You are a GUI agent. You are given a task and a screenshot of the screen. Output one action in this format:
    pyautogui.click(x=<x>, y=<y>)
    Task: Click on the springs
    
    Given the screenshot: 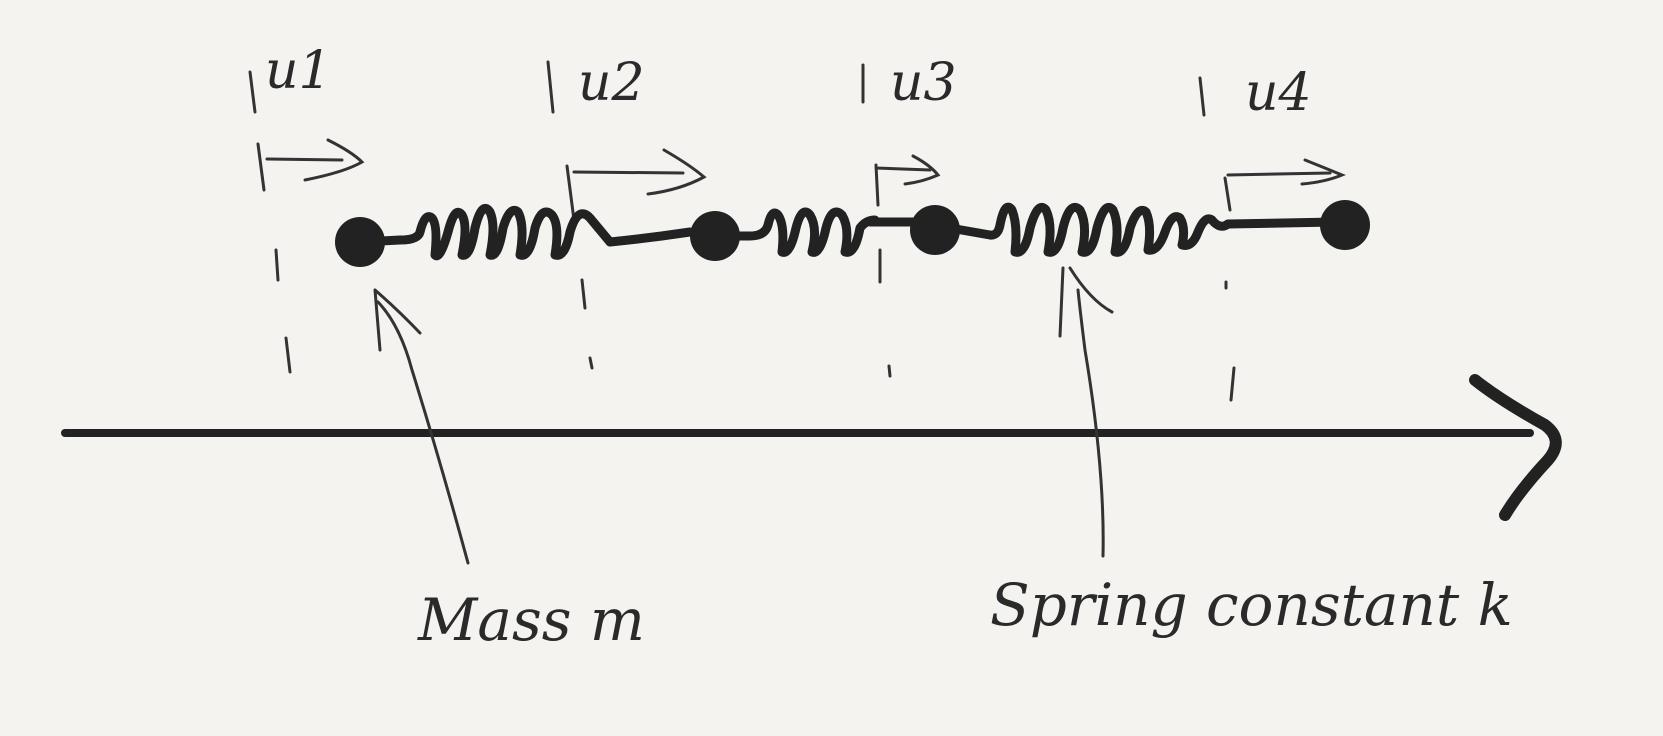 What is the action you would take?
    pyautogui.click(x=847, y=231)
    